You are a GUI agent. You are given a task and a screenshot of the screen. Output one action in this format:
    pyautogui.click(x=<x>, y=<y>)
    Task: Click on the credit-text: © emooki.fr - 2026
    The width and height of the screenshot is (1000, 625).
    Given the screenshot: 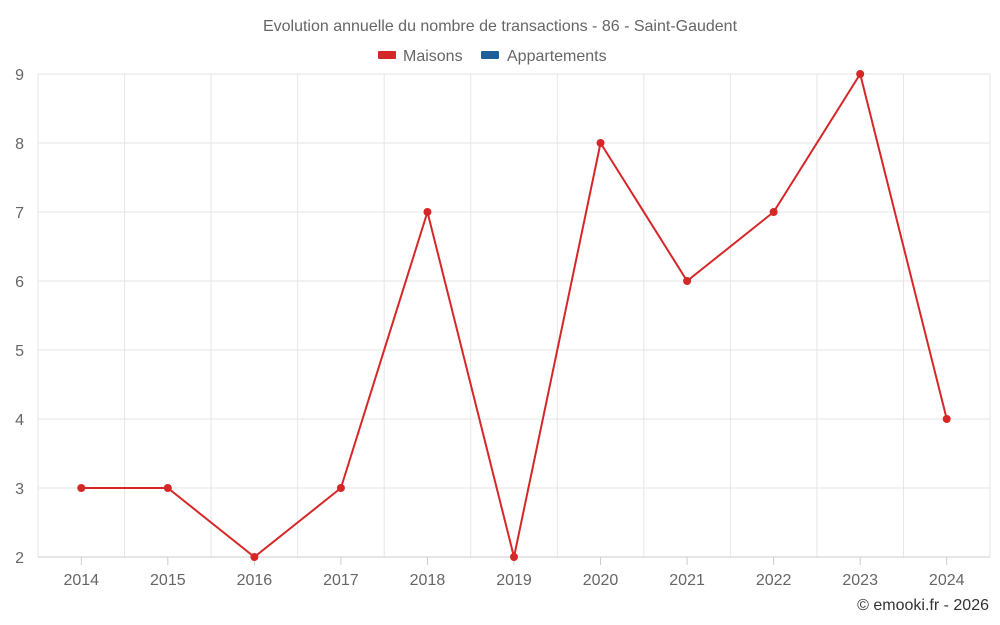 What is the action you would take?
    pyautogui.click(x=923, y=605)
    